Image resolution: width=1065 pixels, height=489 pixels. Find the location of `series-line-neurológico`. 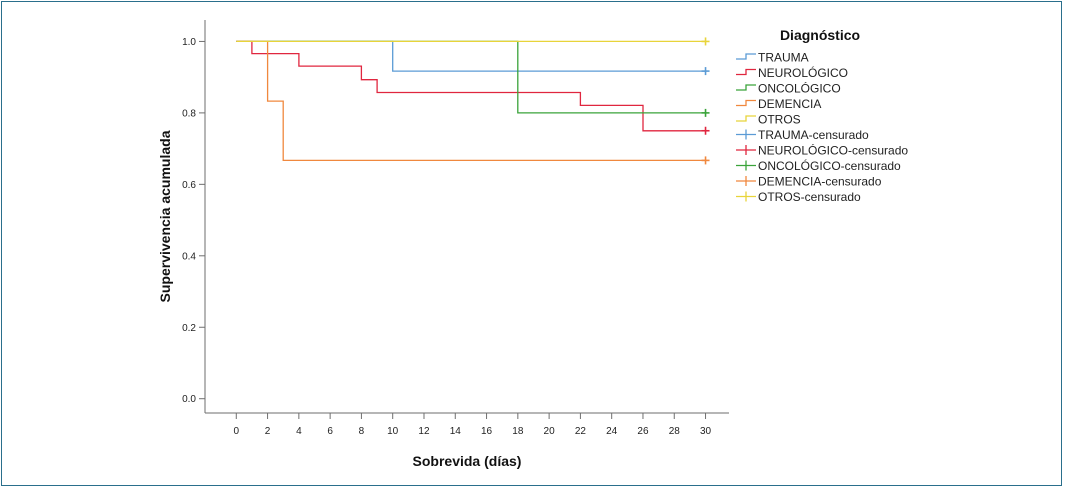

series-line-neurológico is located at coordinates (471, 86).